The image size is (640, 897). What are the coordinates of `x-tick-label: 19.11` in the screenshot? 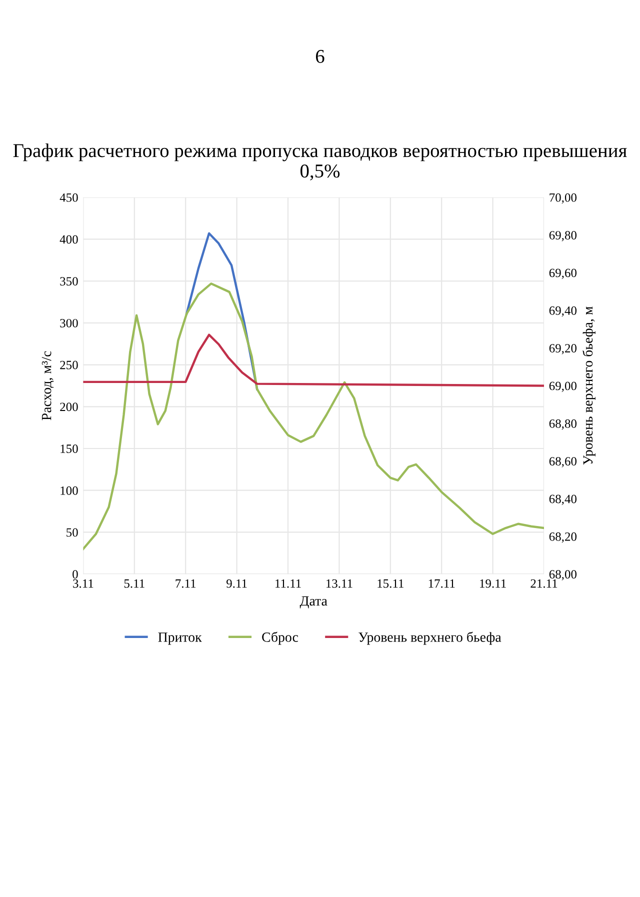 It's located at (493, 583).